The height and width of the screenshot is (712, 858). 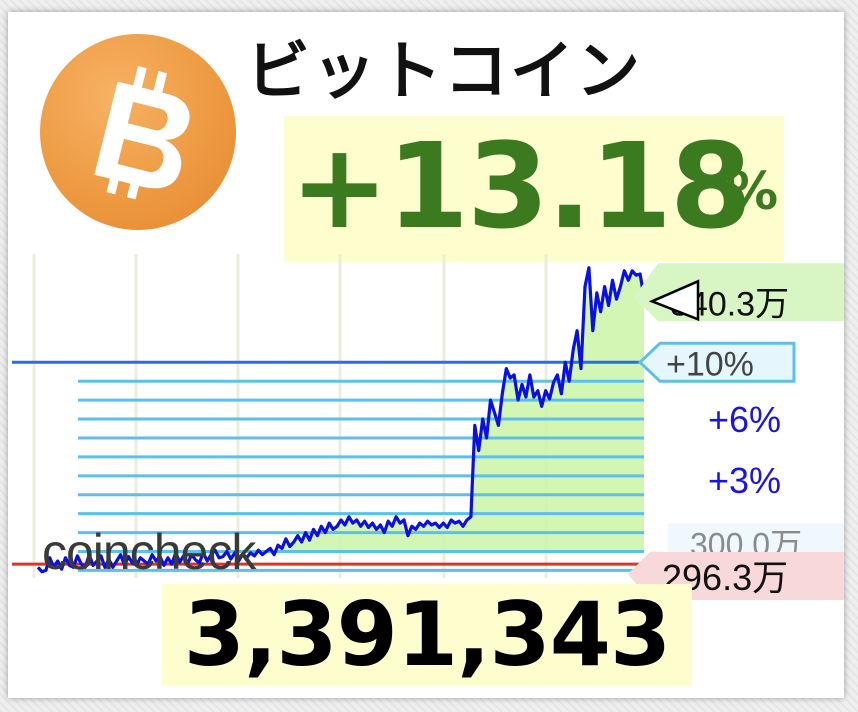 I want to click on price-highlight, so click(x=427, y=635).